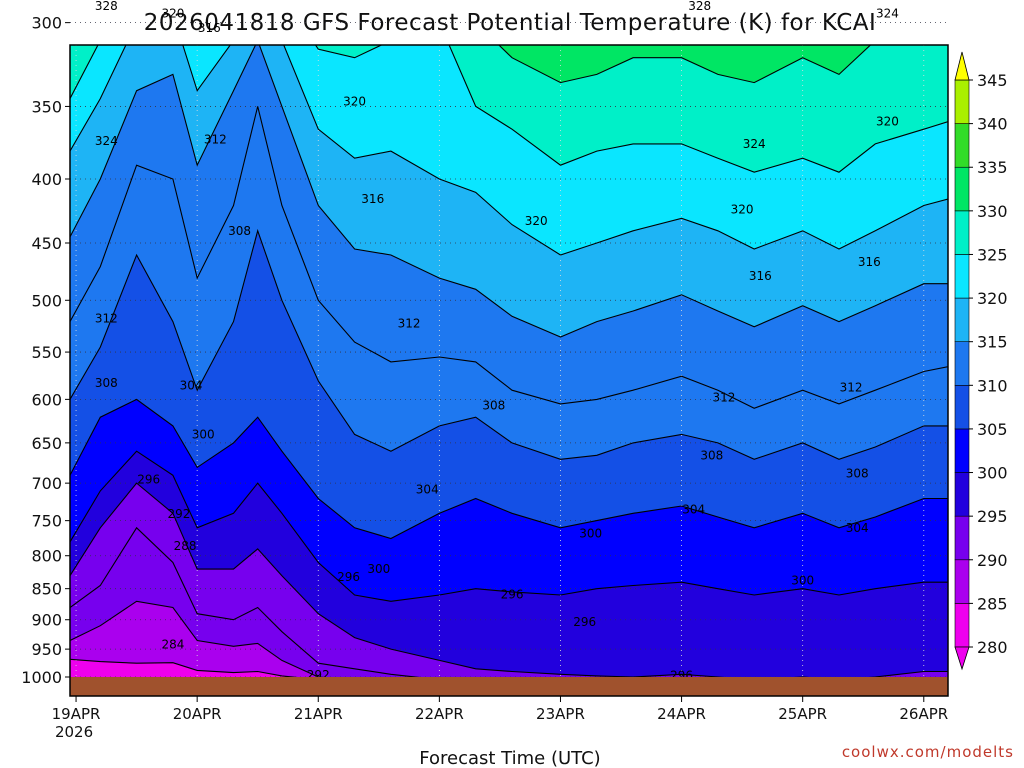 The height and width of the screenshot is (768, 1024). Describe the element at coordinates (46, 23) in the screenshot. I see `y-tick-label: 300` at that location.